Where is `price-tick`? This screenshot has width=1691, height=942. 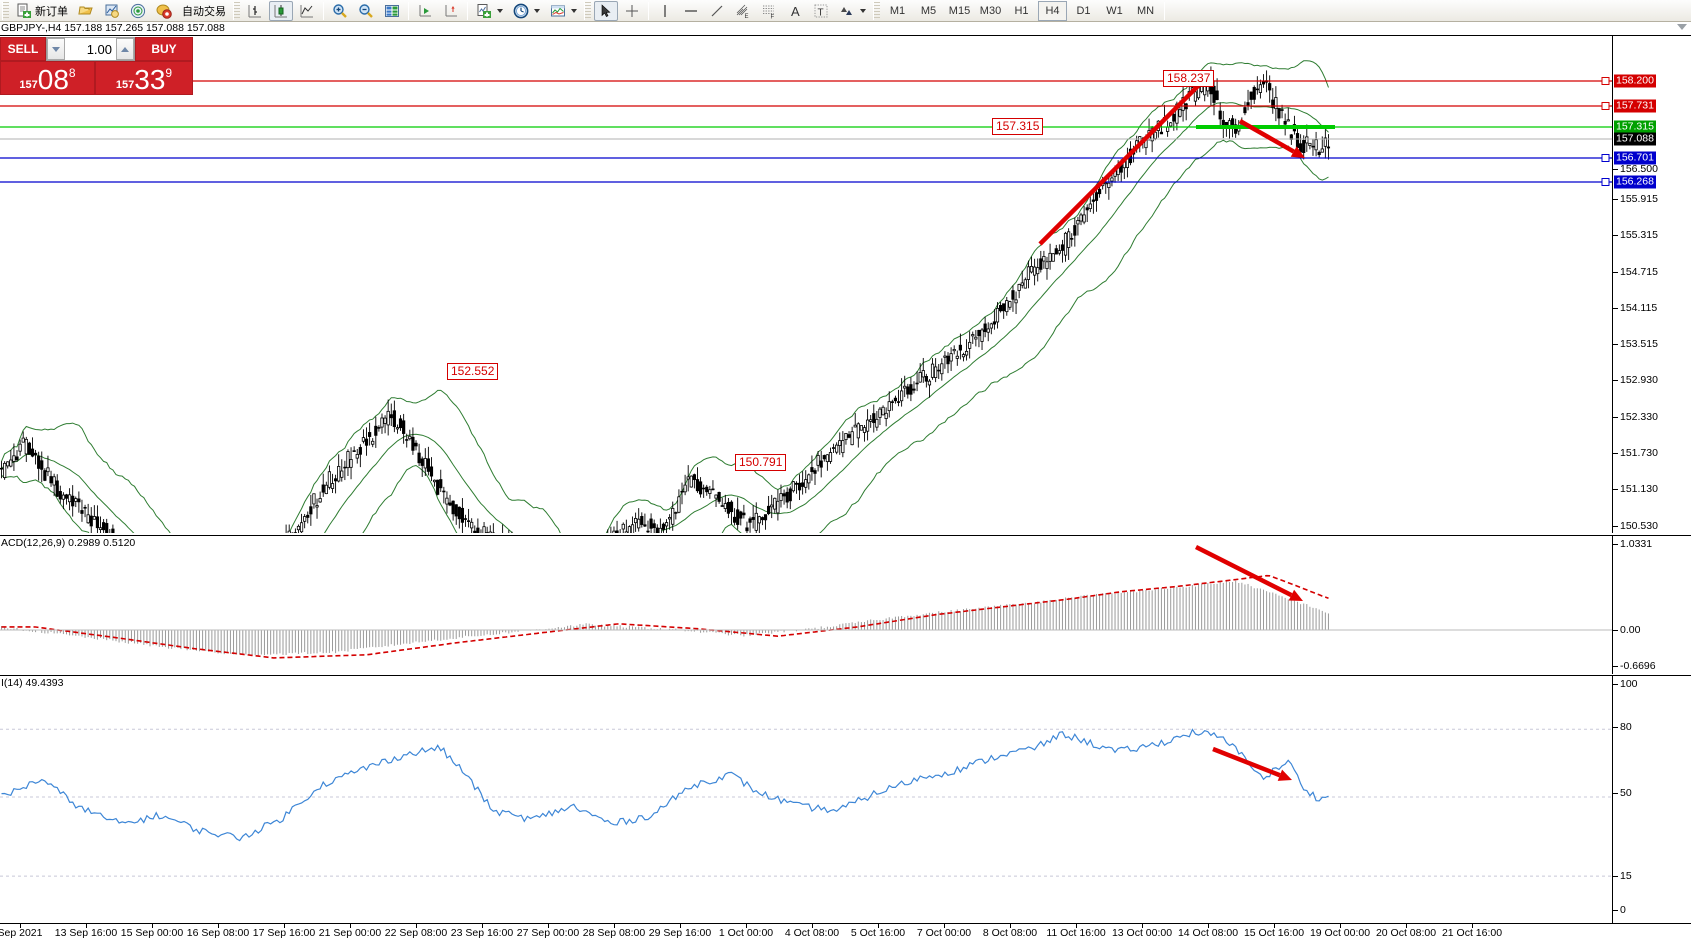 price-tick is located at coordinates (1615, 380).